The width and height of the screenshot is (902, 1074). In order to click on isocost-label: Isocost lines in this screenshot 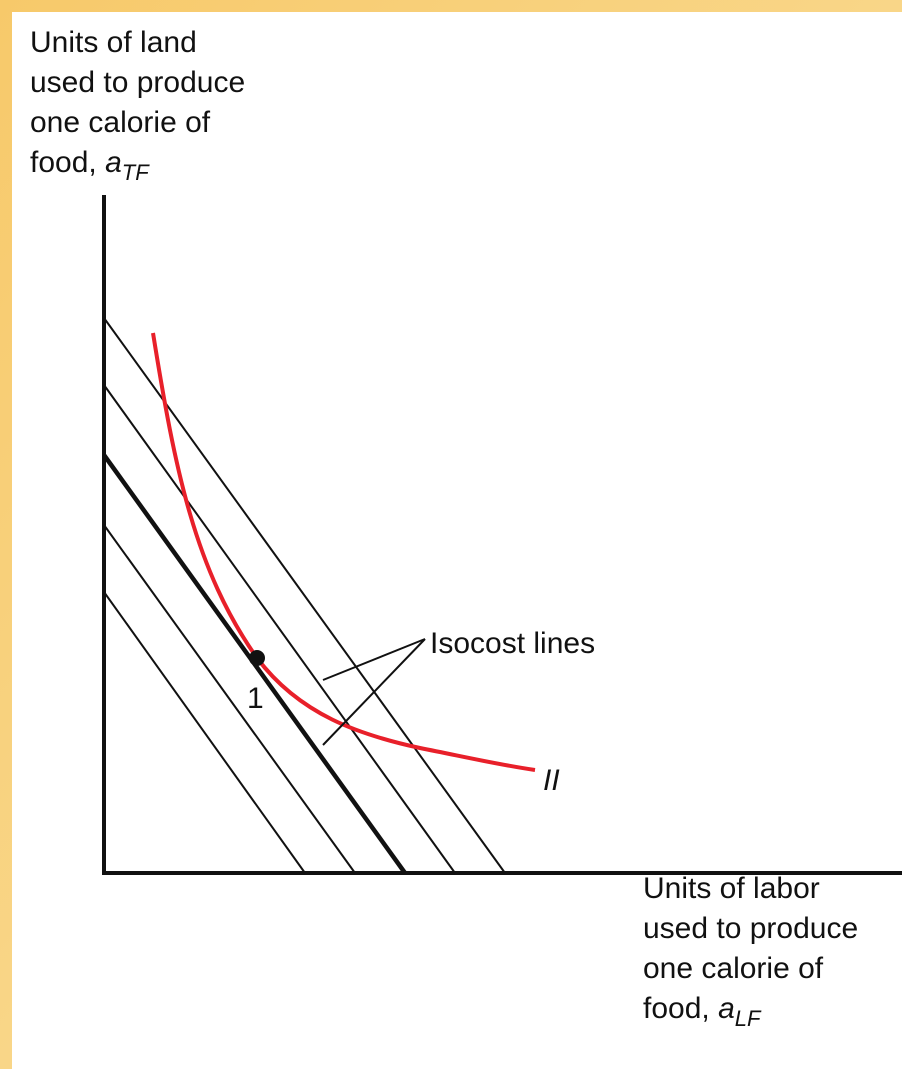, I will do `click(512, 643)`.